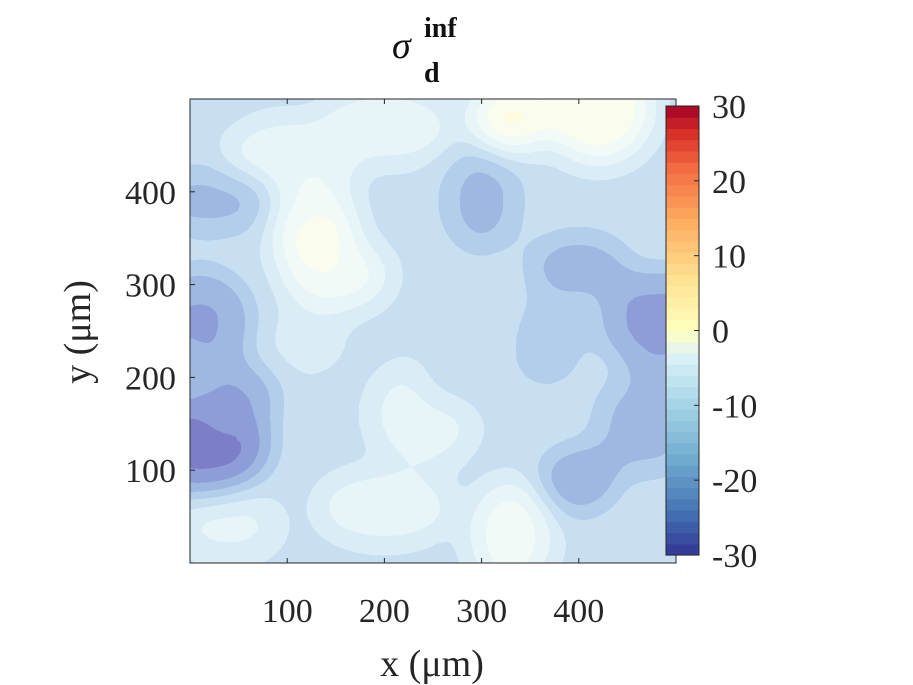  What do you see at coordinates (432, 73) in the screenshot?
I see `title-subscript: d` at bounding box center [432, 73].